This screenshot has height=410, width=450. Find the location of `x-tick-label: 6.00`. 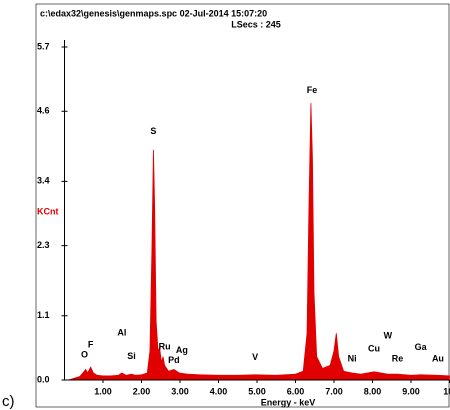

x-tick-label: 6.00 is located at coordinates (296, 391).